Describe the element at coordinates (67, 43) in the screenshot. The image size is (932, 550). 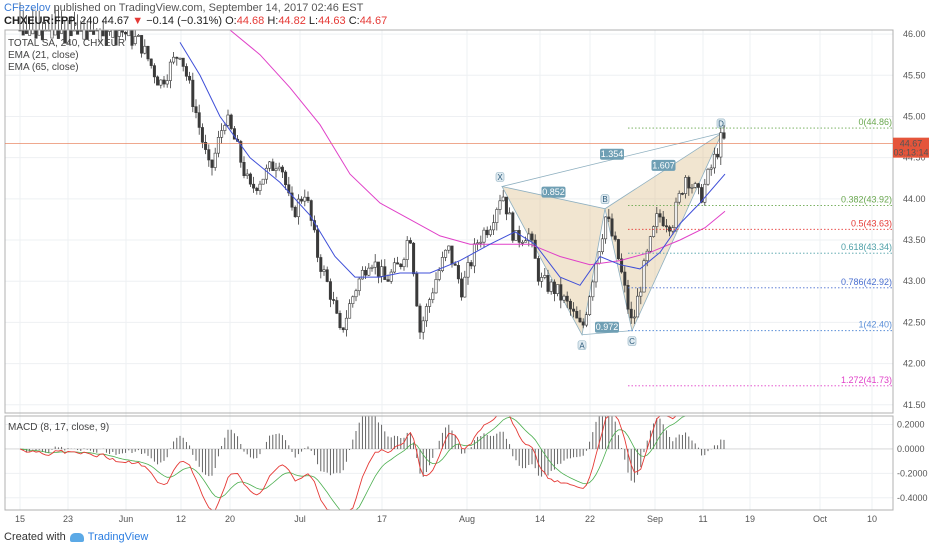
I see `legend-instrument: TOTAL SA, 240, CHXEUR` at that location.